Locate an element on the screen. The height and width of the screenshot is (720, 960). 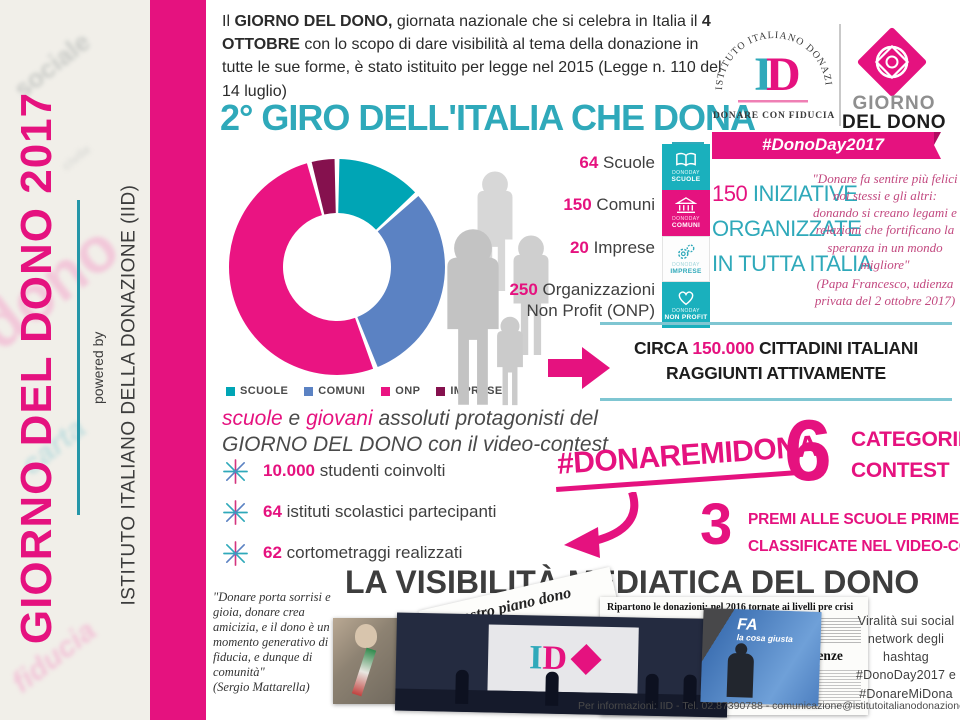
stat-label: Scuole is located at coordinates (626, 162).